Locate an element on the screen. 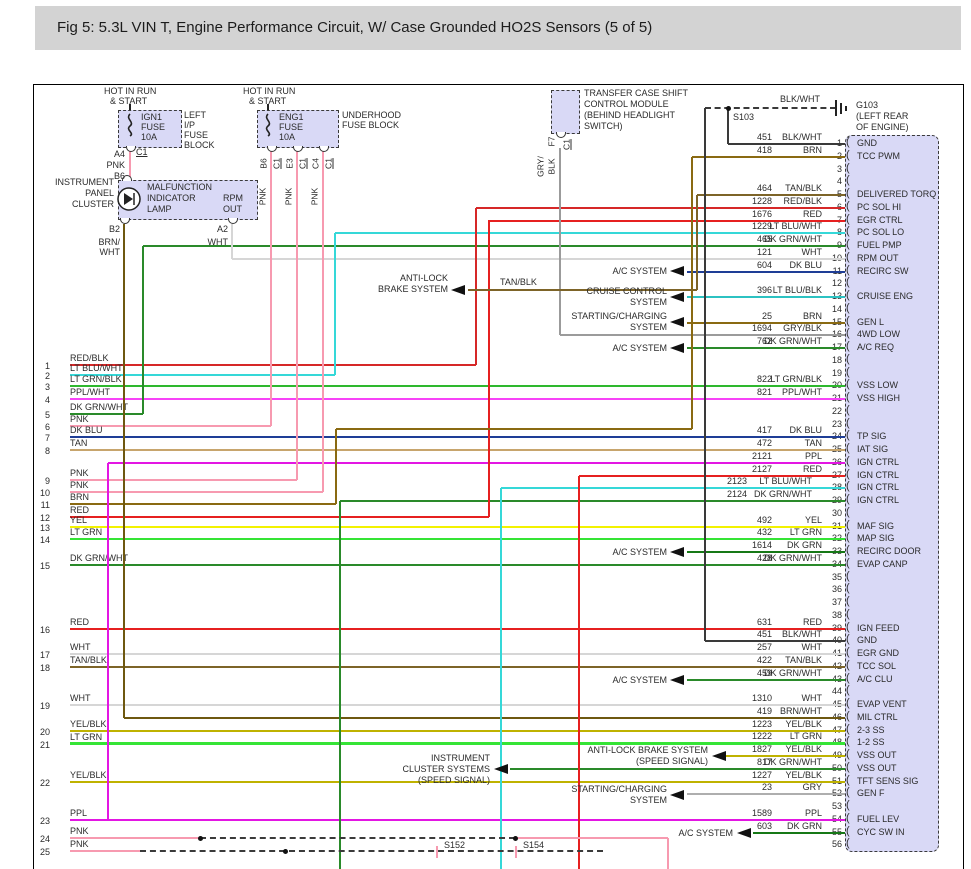  module-label: TRANSFER CASE SHIFT is located at coordinates (636, 93).